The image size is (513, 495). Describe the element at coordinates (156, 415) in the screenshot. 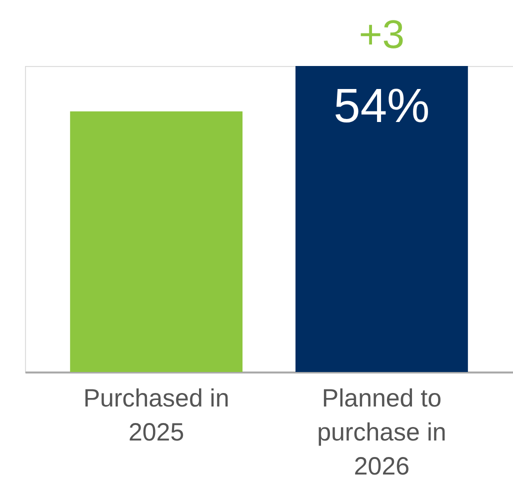

I see `x-tick-label: Purchased in 2025` at that location.